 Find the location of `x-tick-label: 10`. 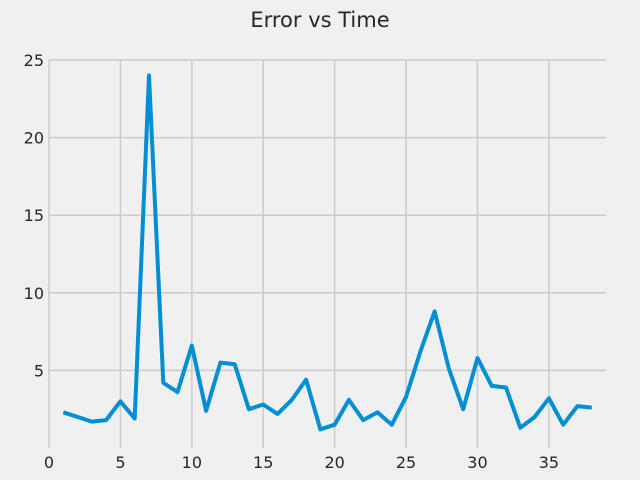

x-tick-label: 10 is located at coordinates (192, 462).